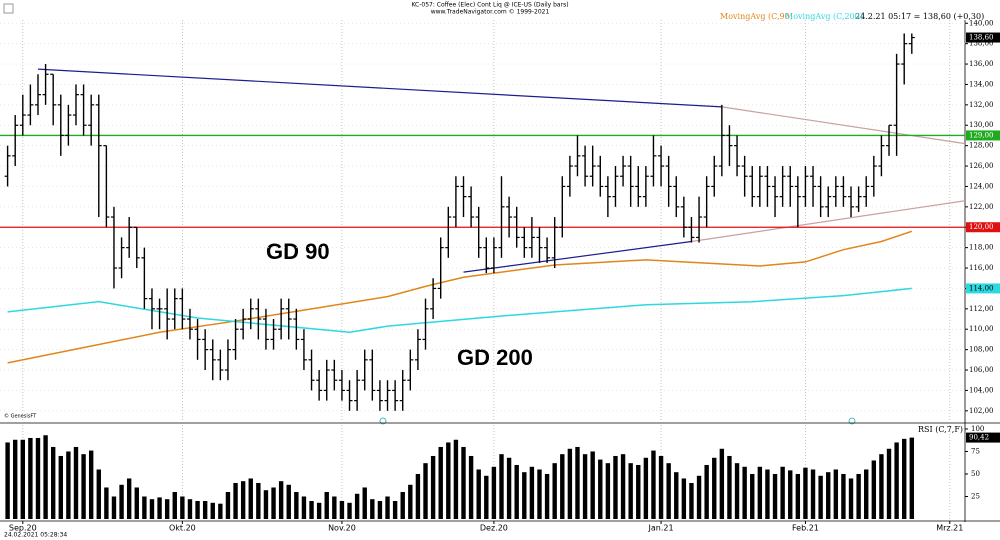 This screenshot has height=540, width=1000. What do you see at coordinates (8, 8) in the screenshot?
I see `corner-icon` at bounding box center [8, 8].